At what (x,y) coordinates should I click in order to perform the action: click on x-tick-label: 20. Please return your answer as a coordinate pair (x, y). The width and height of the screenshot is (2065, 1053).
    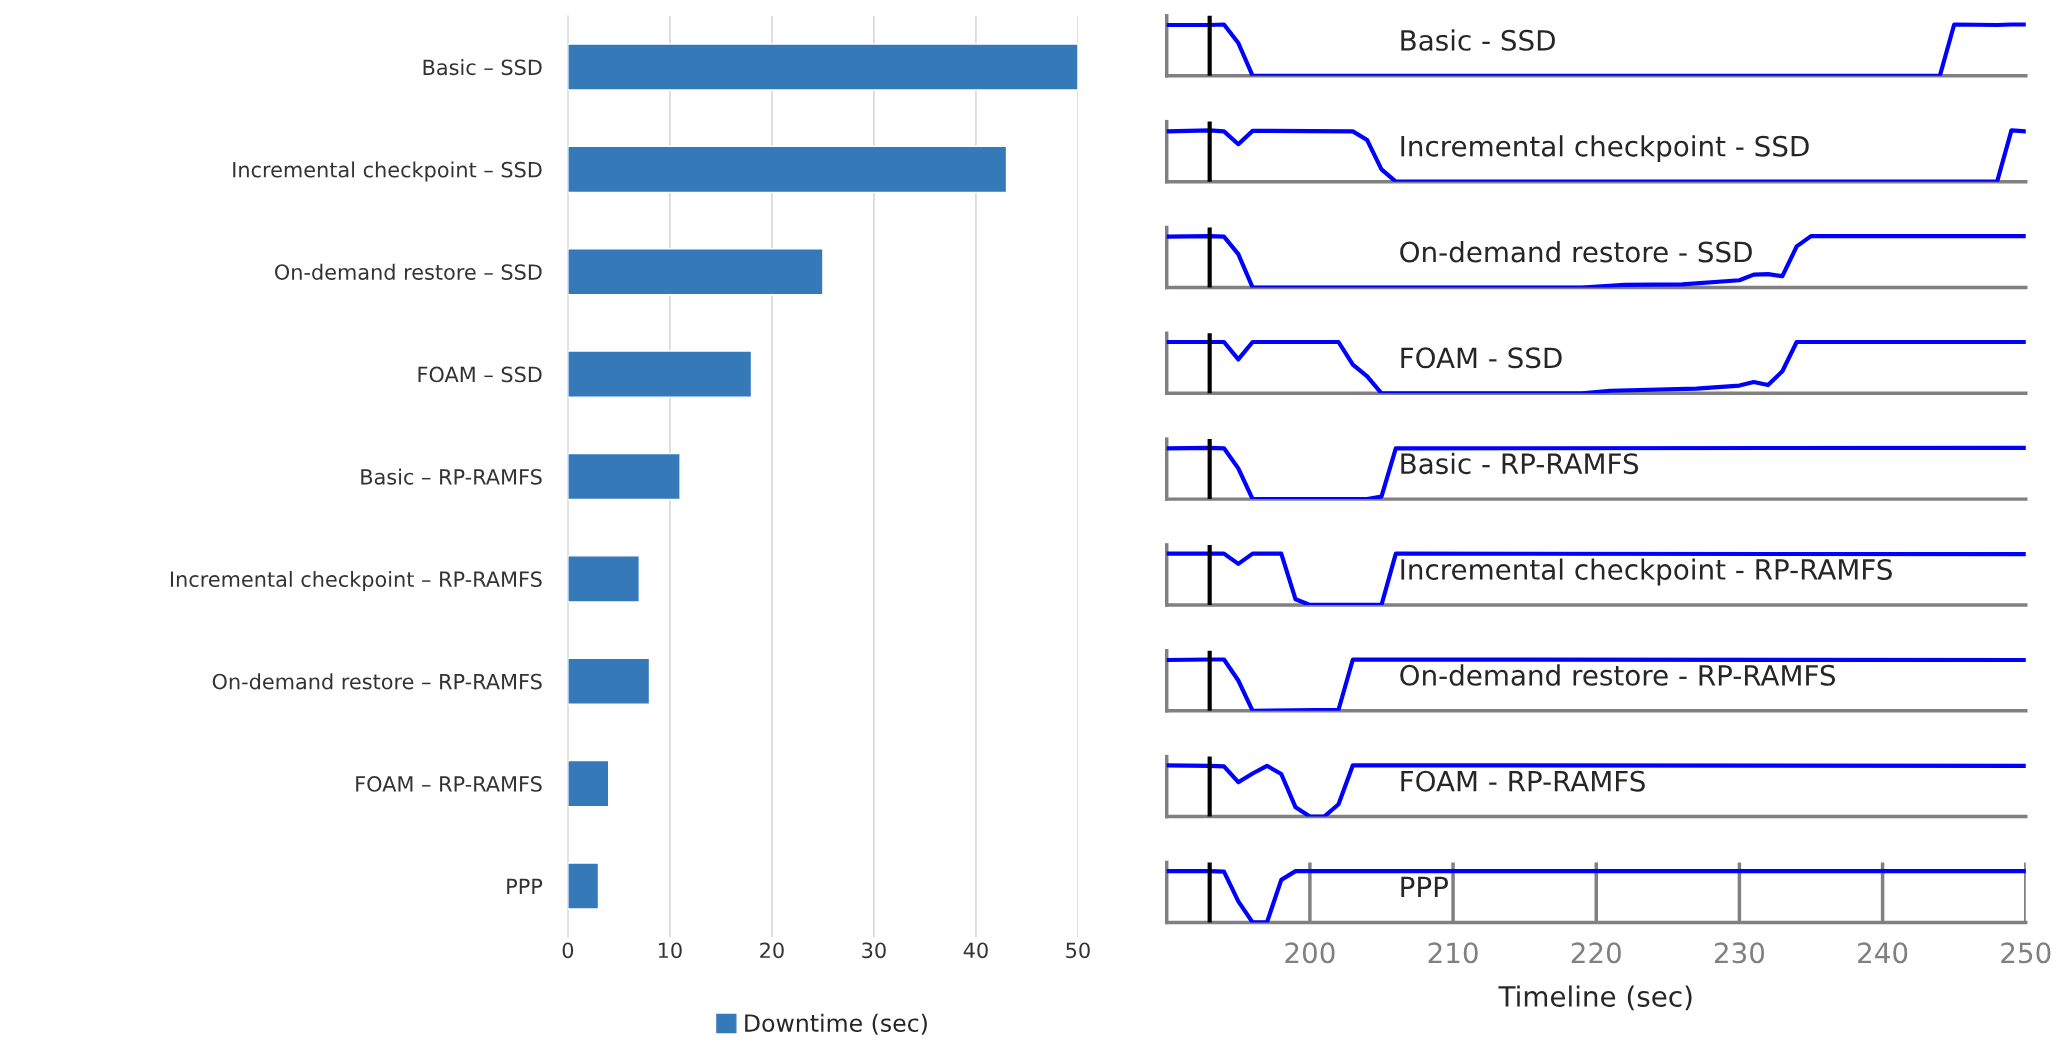
    Looking at the image, I should click on (772, 950).